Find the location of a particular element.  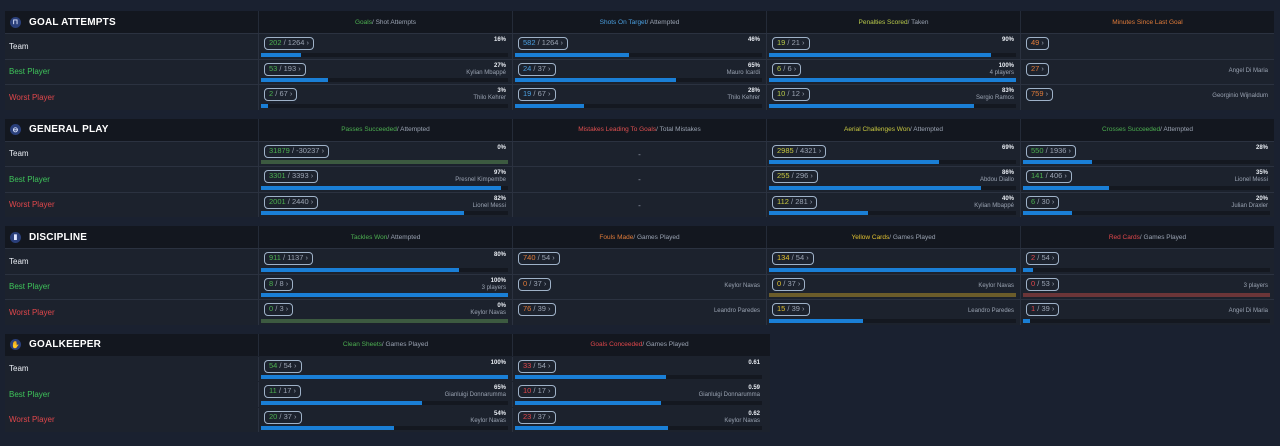

section-title-text: GOALKEEPER is located at coordinates (65, 344).